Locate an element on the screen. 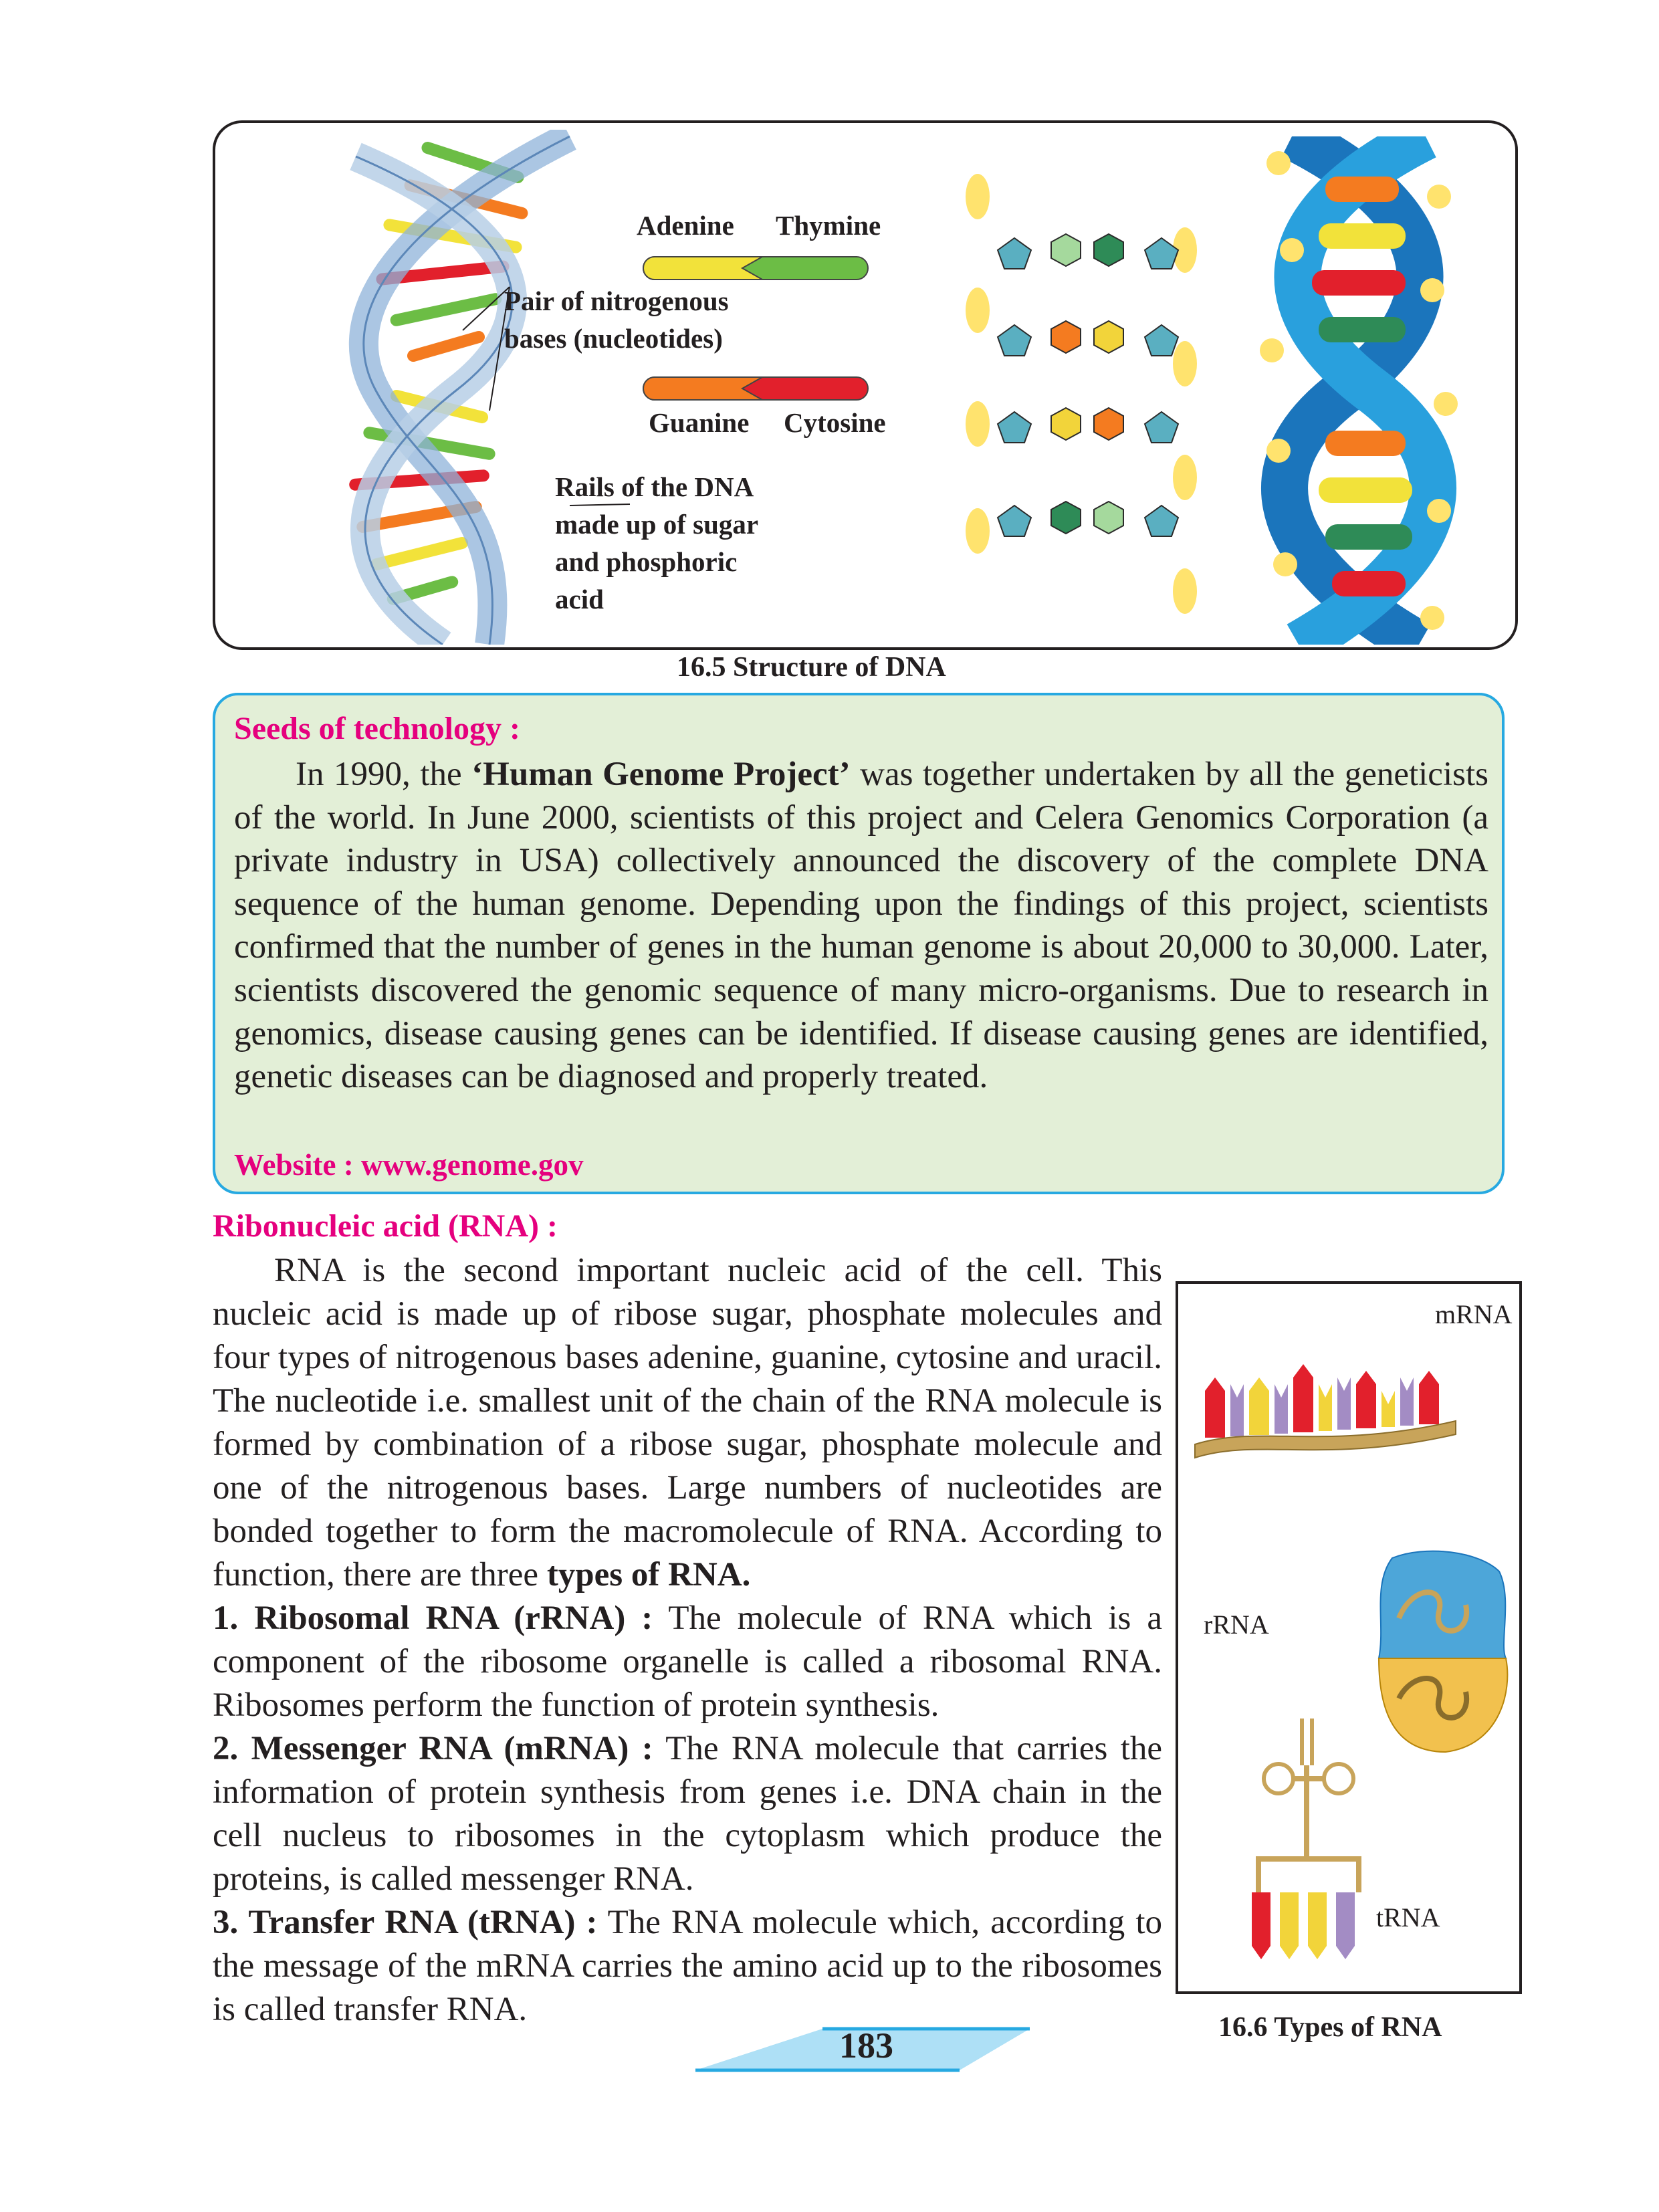 This screenshot has width=1659, height=2212. cytosine-label: Cytosine is located at coordinates (835, 422).